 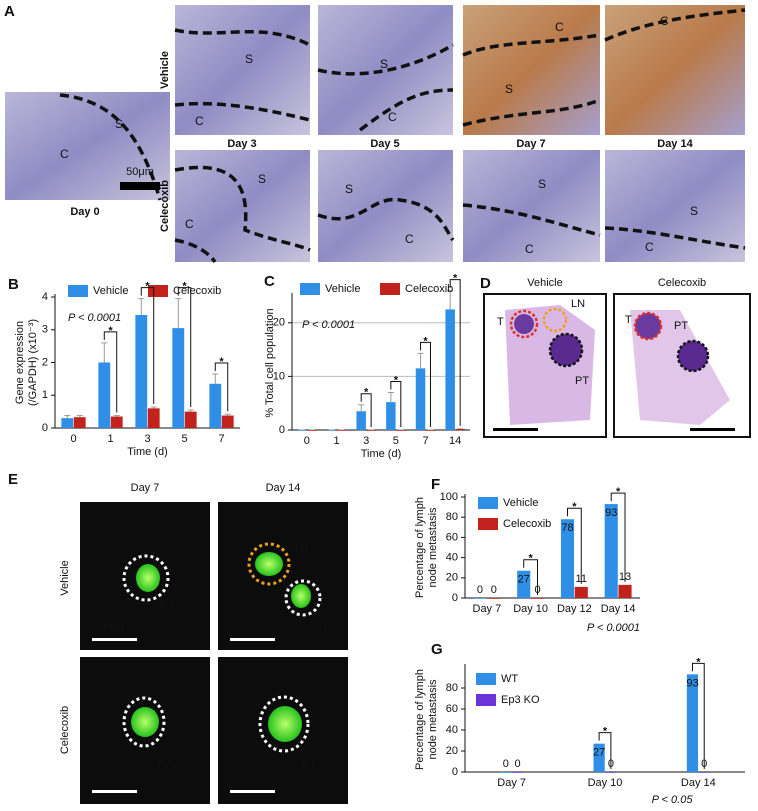 I want to click on legend-label: Vehicle, so click(x=520, y=503).